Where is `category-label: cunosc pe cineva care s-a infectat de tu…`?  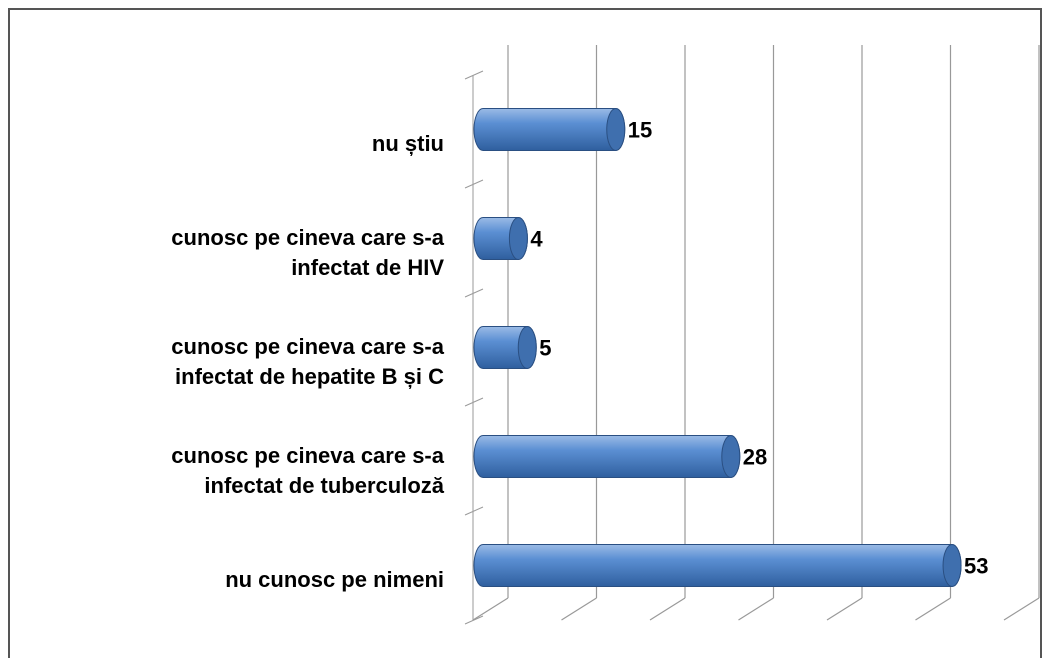 category-label: cunosc pe cineva care s-a infectat de tu… is located at coordinates (307, 470).